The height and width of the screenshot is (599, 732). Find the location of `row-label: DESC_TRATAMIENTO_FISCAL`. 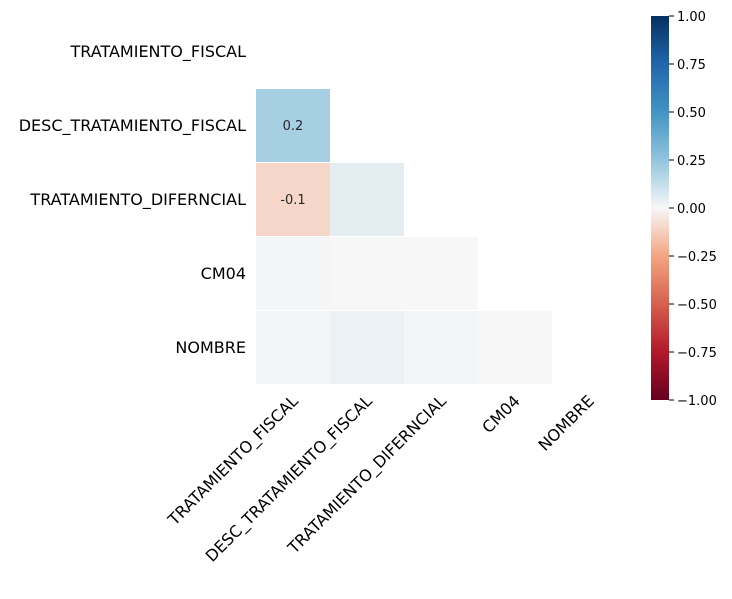

row-label: DESC_TRATAMIENTO_FISCAL is located at coordinates (132, 126).